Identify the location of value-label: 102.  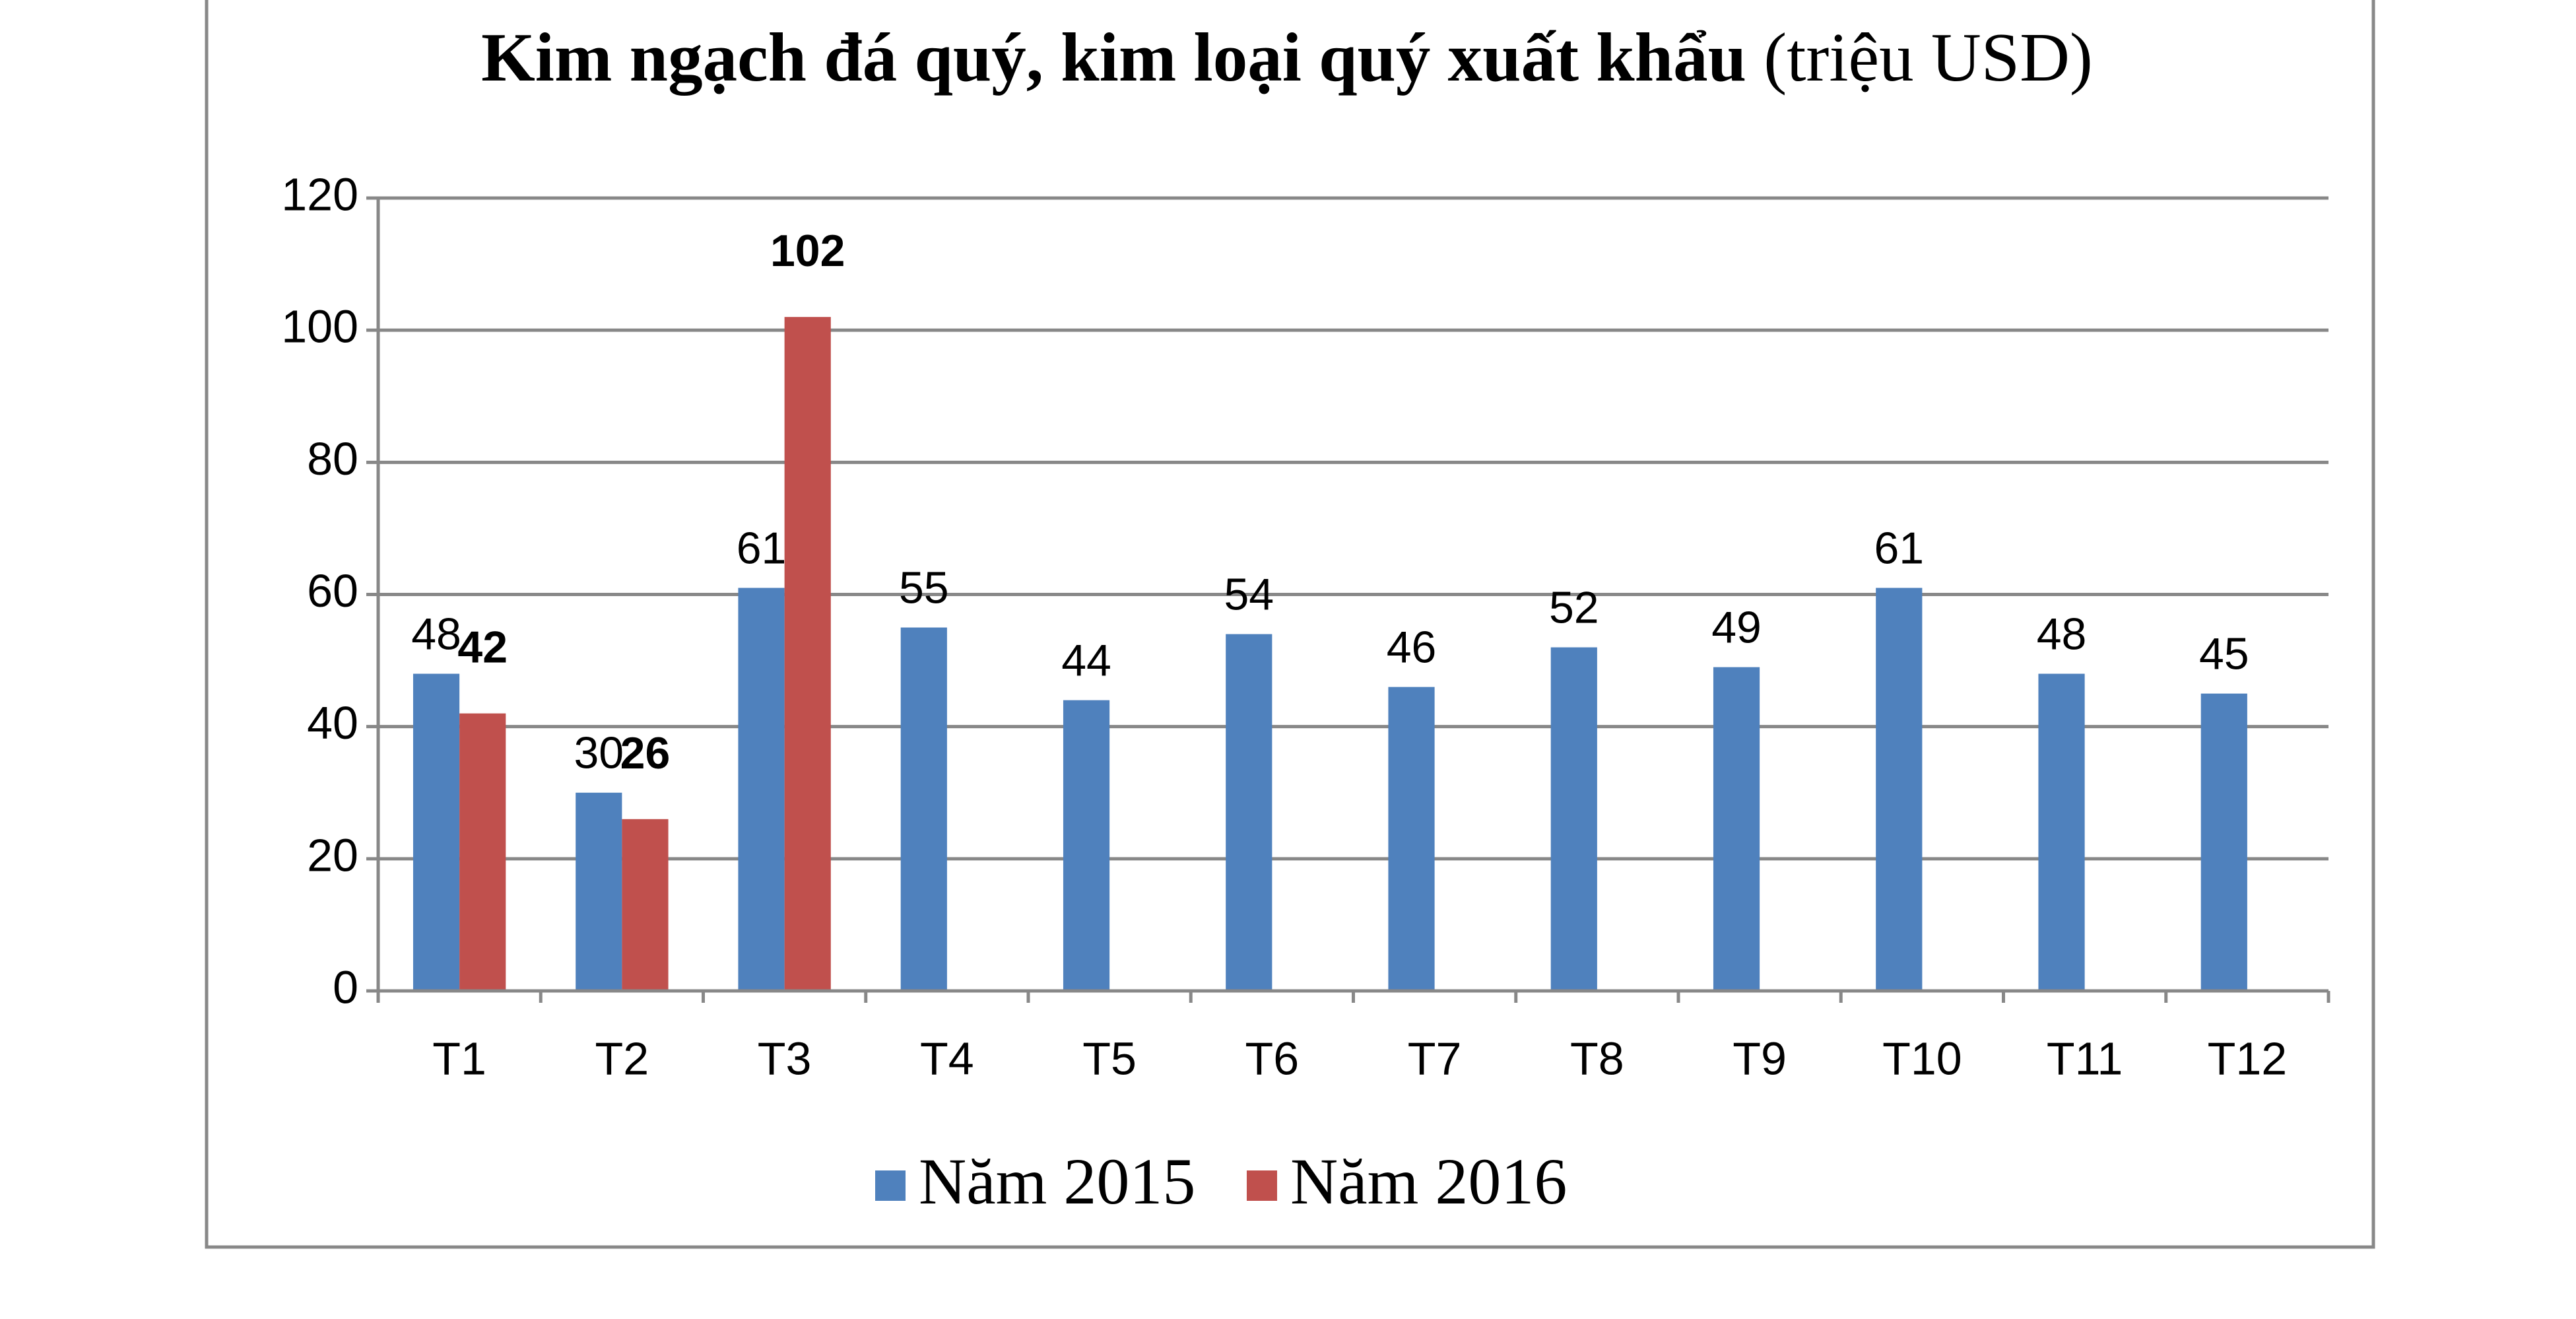
(807, 251).